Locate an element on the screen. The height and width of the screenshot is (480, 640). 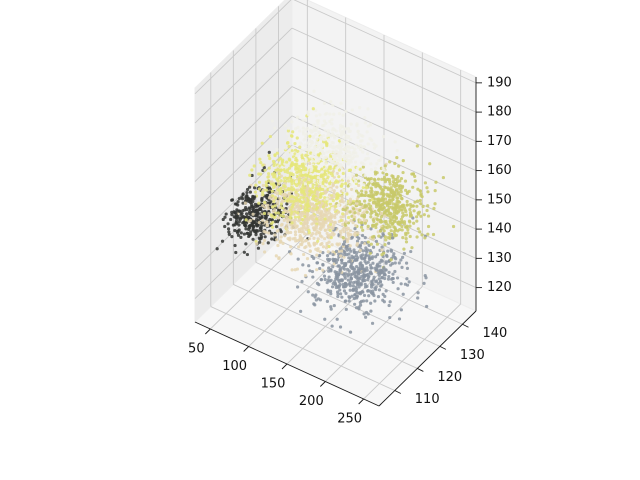
z-tick-label: 170 is located at coordinates (499, 141).